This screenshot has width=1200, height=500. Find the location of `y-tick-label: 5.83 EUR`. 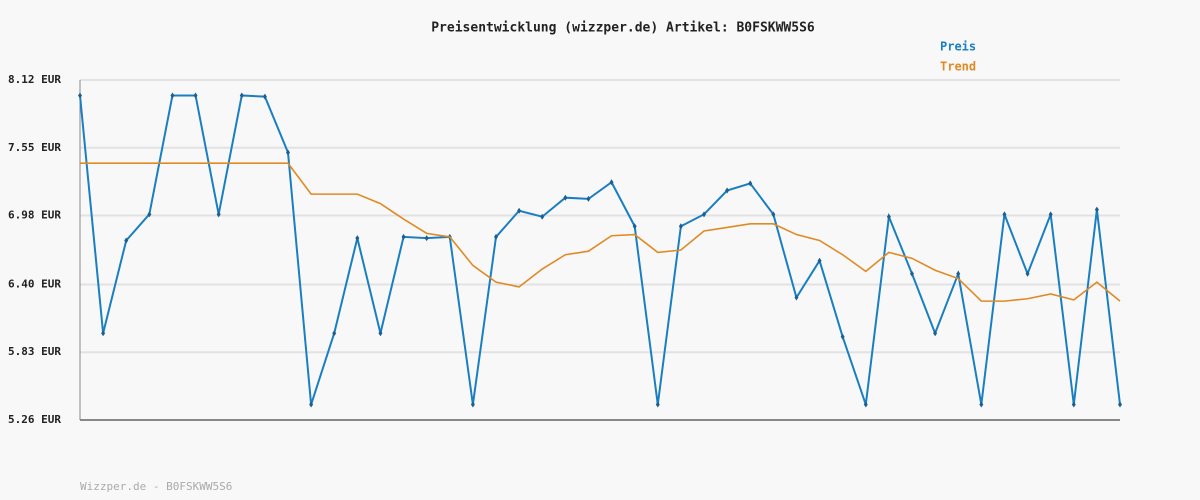

y-tick-label: 5.83 EUR is located at coordinates (34, 351).